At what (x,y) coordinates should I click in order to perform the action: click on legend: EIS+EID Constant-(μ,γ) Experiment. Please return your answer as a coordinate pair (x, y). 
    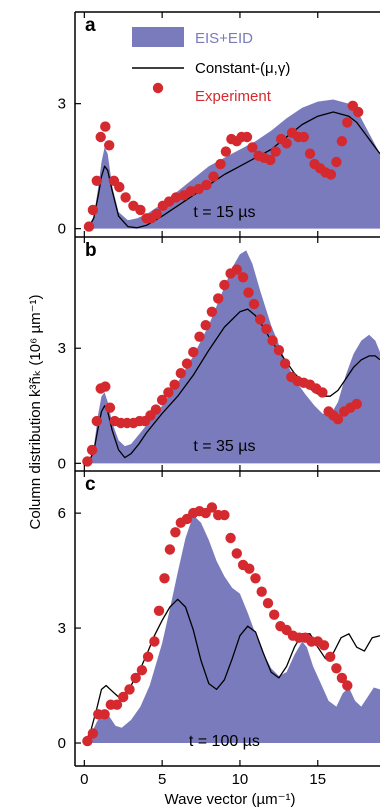
    Looking at the image, I should click on (211, 66).